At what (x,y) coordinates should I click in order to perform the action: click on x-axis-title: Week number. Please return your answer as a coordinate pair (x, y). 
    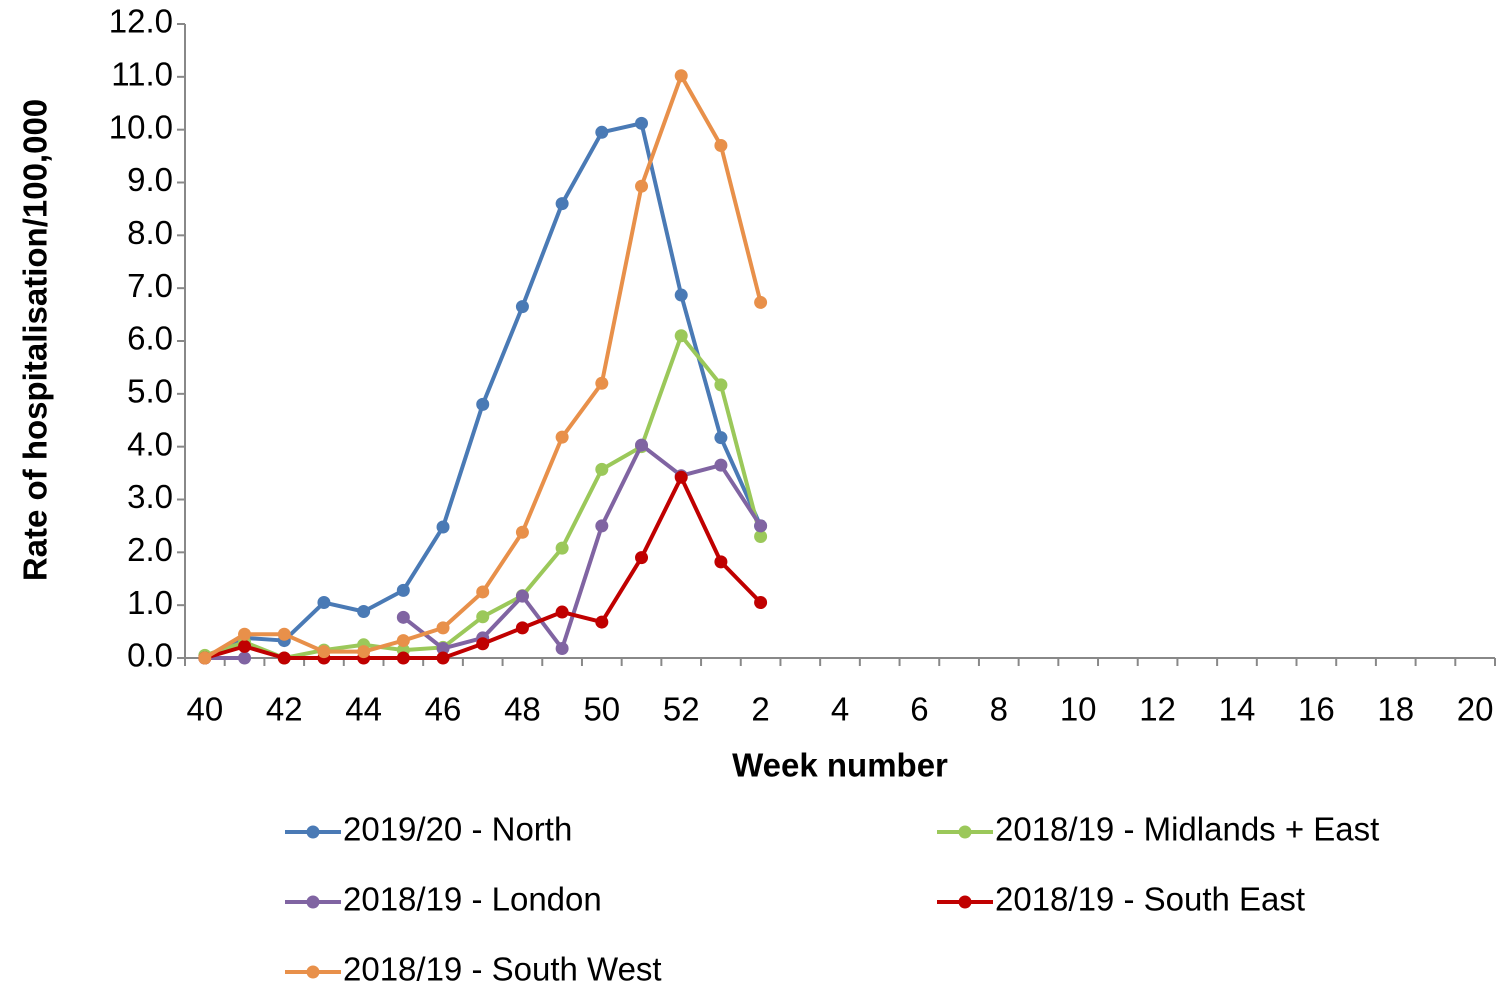
    Looking at the image, I should click on (840, 765).